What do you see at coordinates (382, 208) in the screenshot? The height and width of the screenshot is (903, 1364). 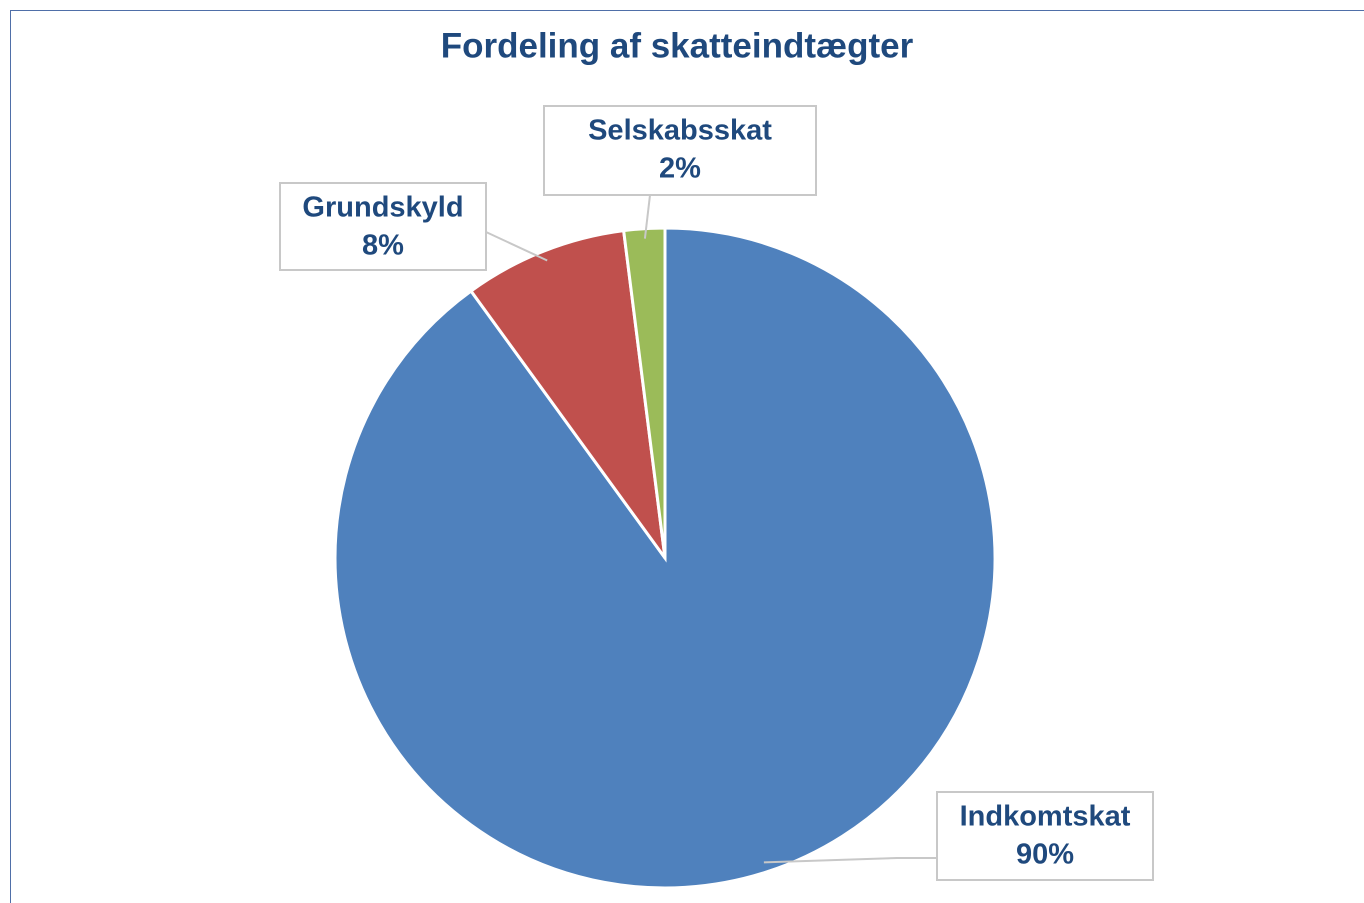 I see `slice-label: Grundskyld` at bounding box center [382, 208].